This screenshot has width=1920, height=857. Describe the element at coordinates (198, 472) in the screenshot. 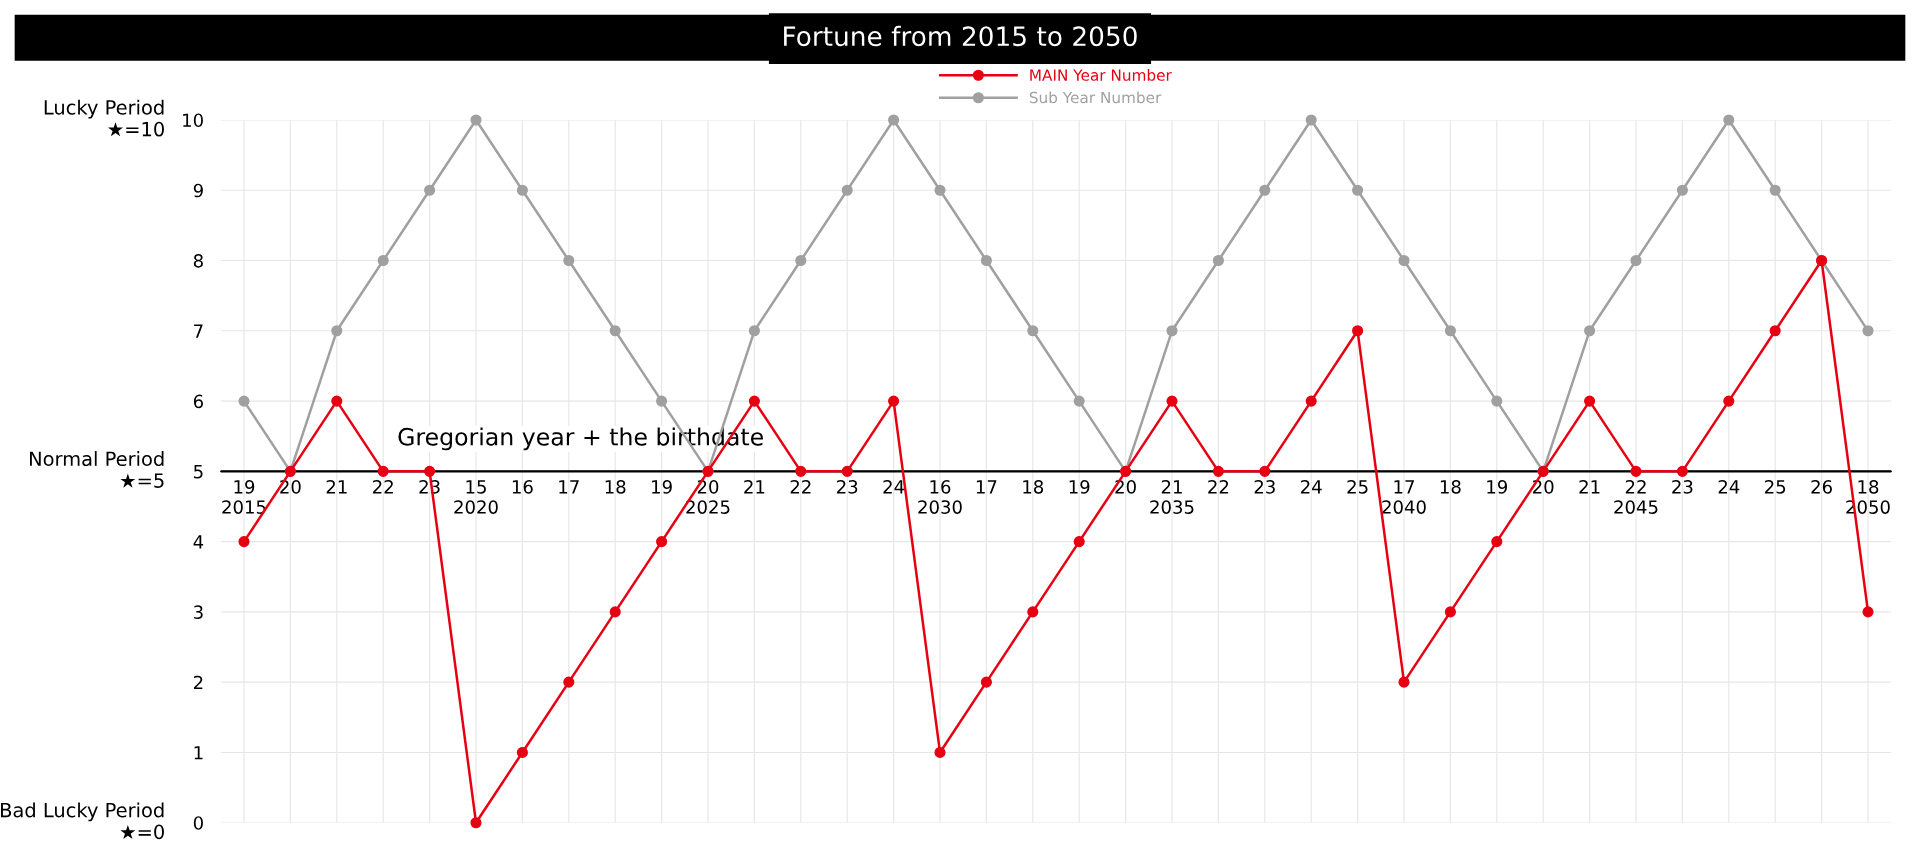

I see `y-tick-label: 5` at that location.